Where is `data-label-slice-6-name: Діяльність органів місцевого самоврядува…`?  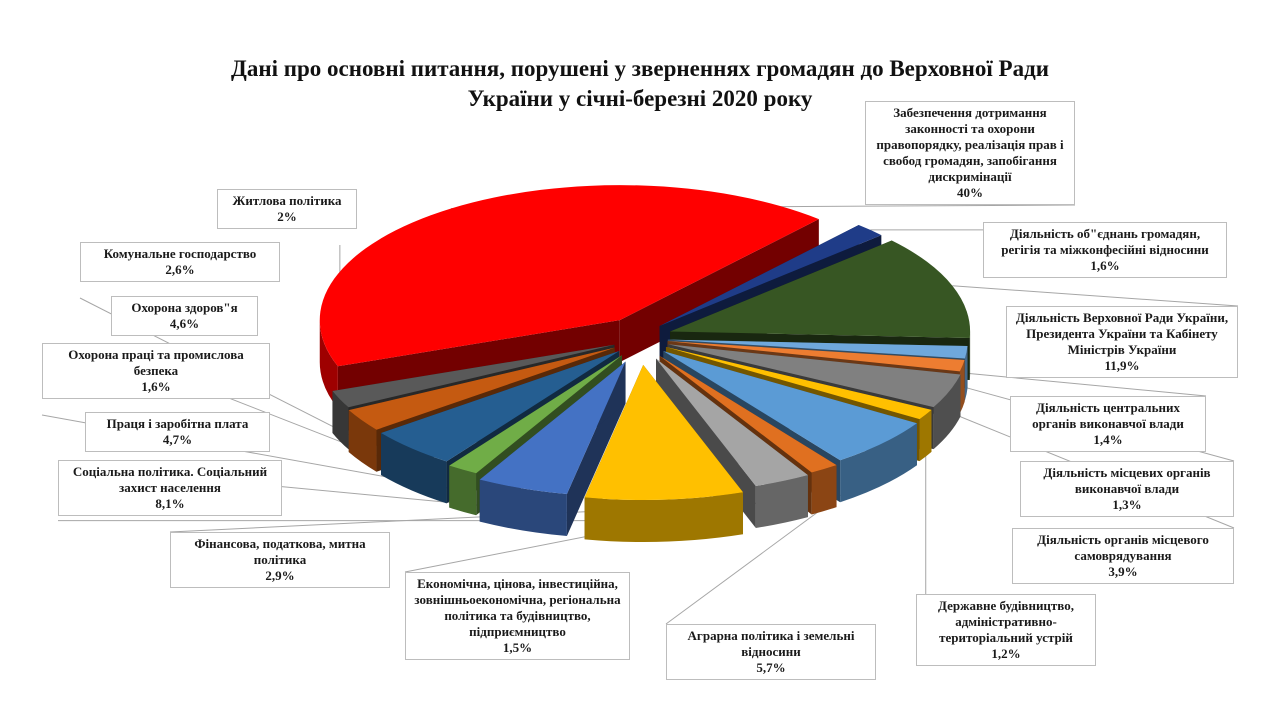 data-label-slice-6-name: Діяльність органів місцевого самоврядува… is located at coordinates (1123, 547).